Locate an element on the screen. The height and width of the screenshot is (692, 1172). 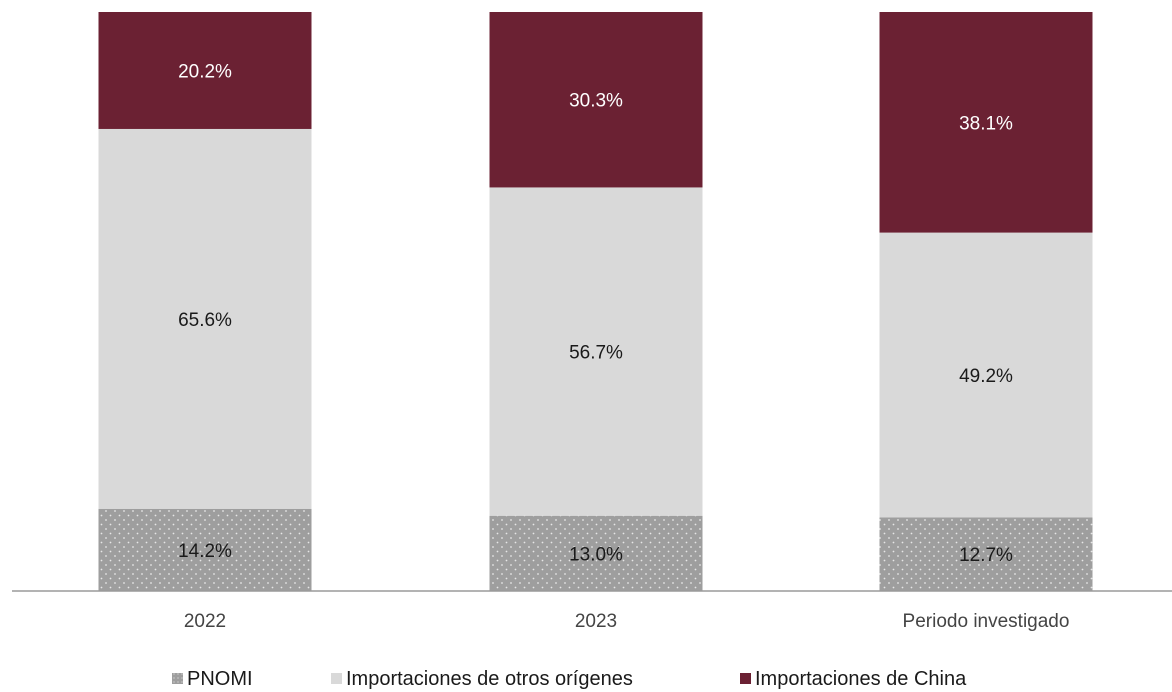
data-label-1-2: 49.2% is located at coordinates (986, 376).